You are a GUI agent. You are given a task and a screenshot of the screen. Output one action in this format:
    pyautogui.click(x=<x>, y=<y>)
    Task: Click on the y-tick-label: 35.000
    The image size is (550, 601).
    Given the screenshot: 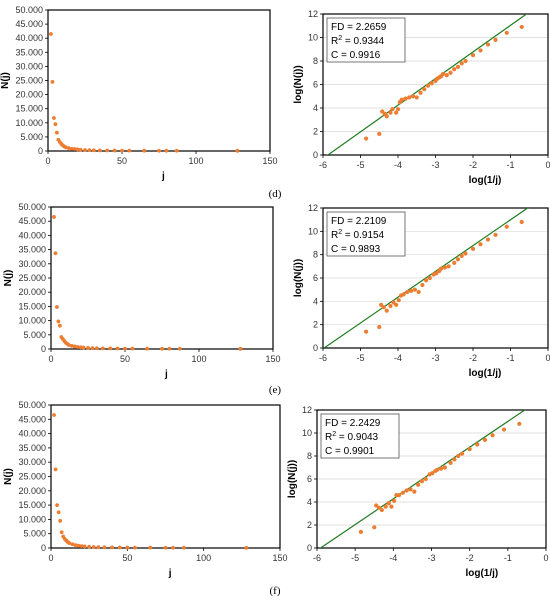 What is the action you would take?
    pyautogui.click(x=29, y=52)
    